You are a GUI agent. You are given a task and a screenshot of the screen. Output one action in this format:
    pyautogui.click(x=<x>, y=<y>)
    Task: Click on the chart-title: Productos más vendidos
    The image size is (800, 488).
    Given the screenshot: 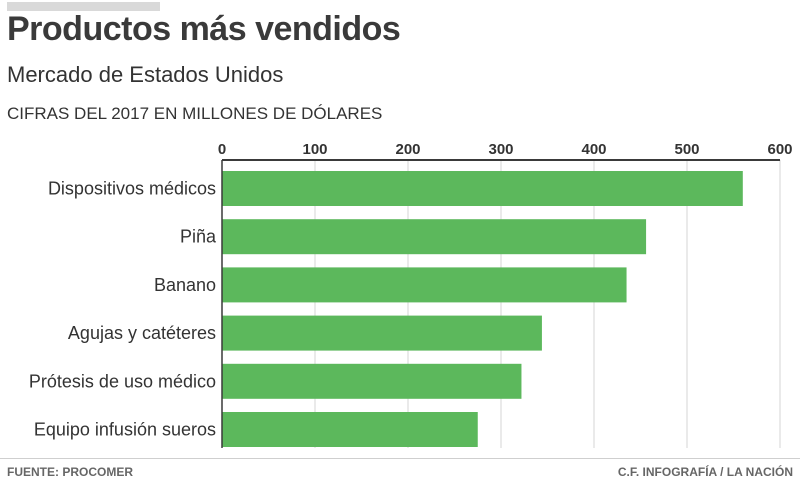 What is the action you would take?
    pyautogui.click(x=204, y=29)
    